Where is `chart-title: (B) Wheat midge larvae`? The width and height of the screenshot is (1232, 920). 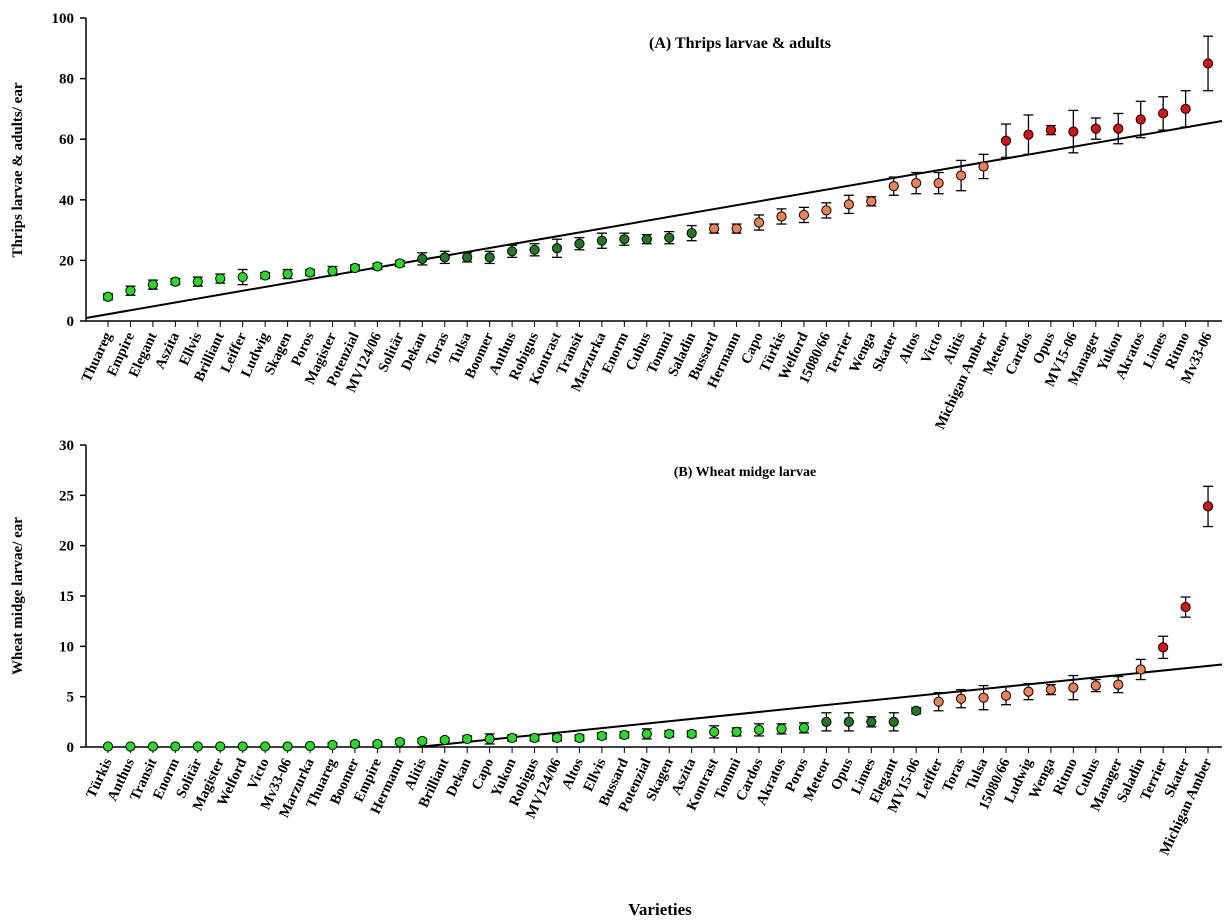
chart-title: (B) Wheat midge larvae is located at coordinates (745, 472).